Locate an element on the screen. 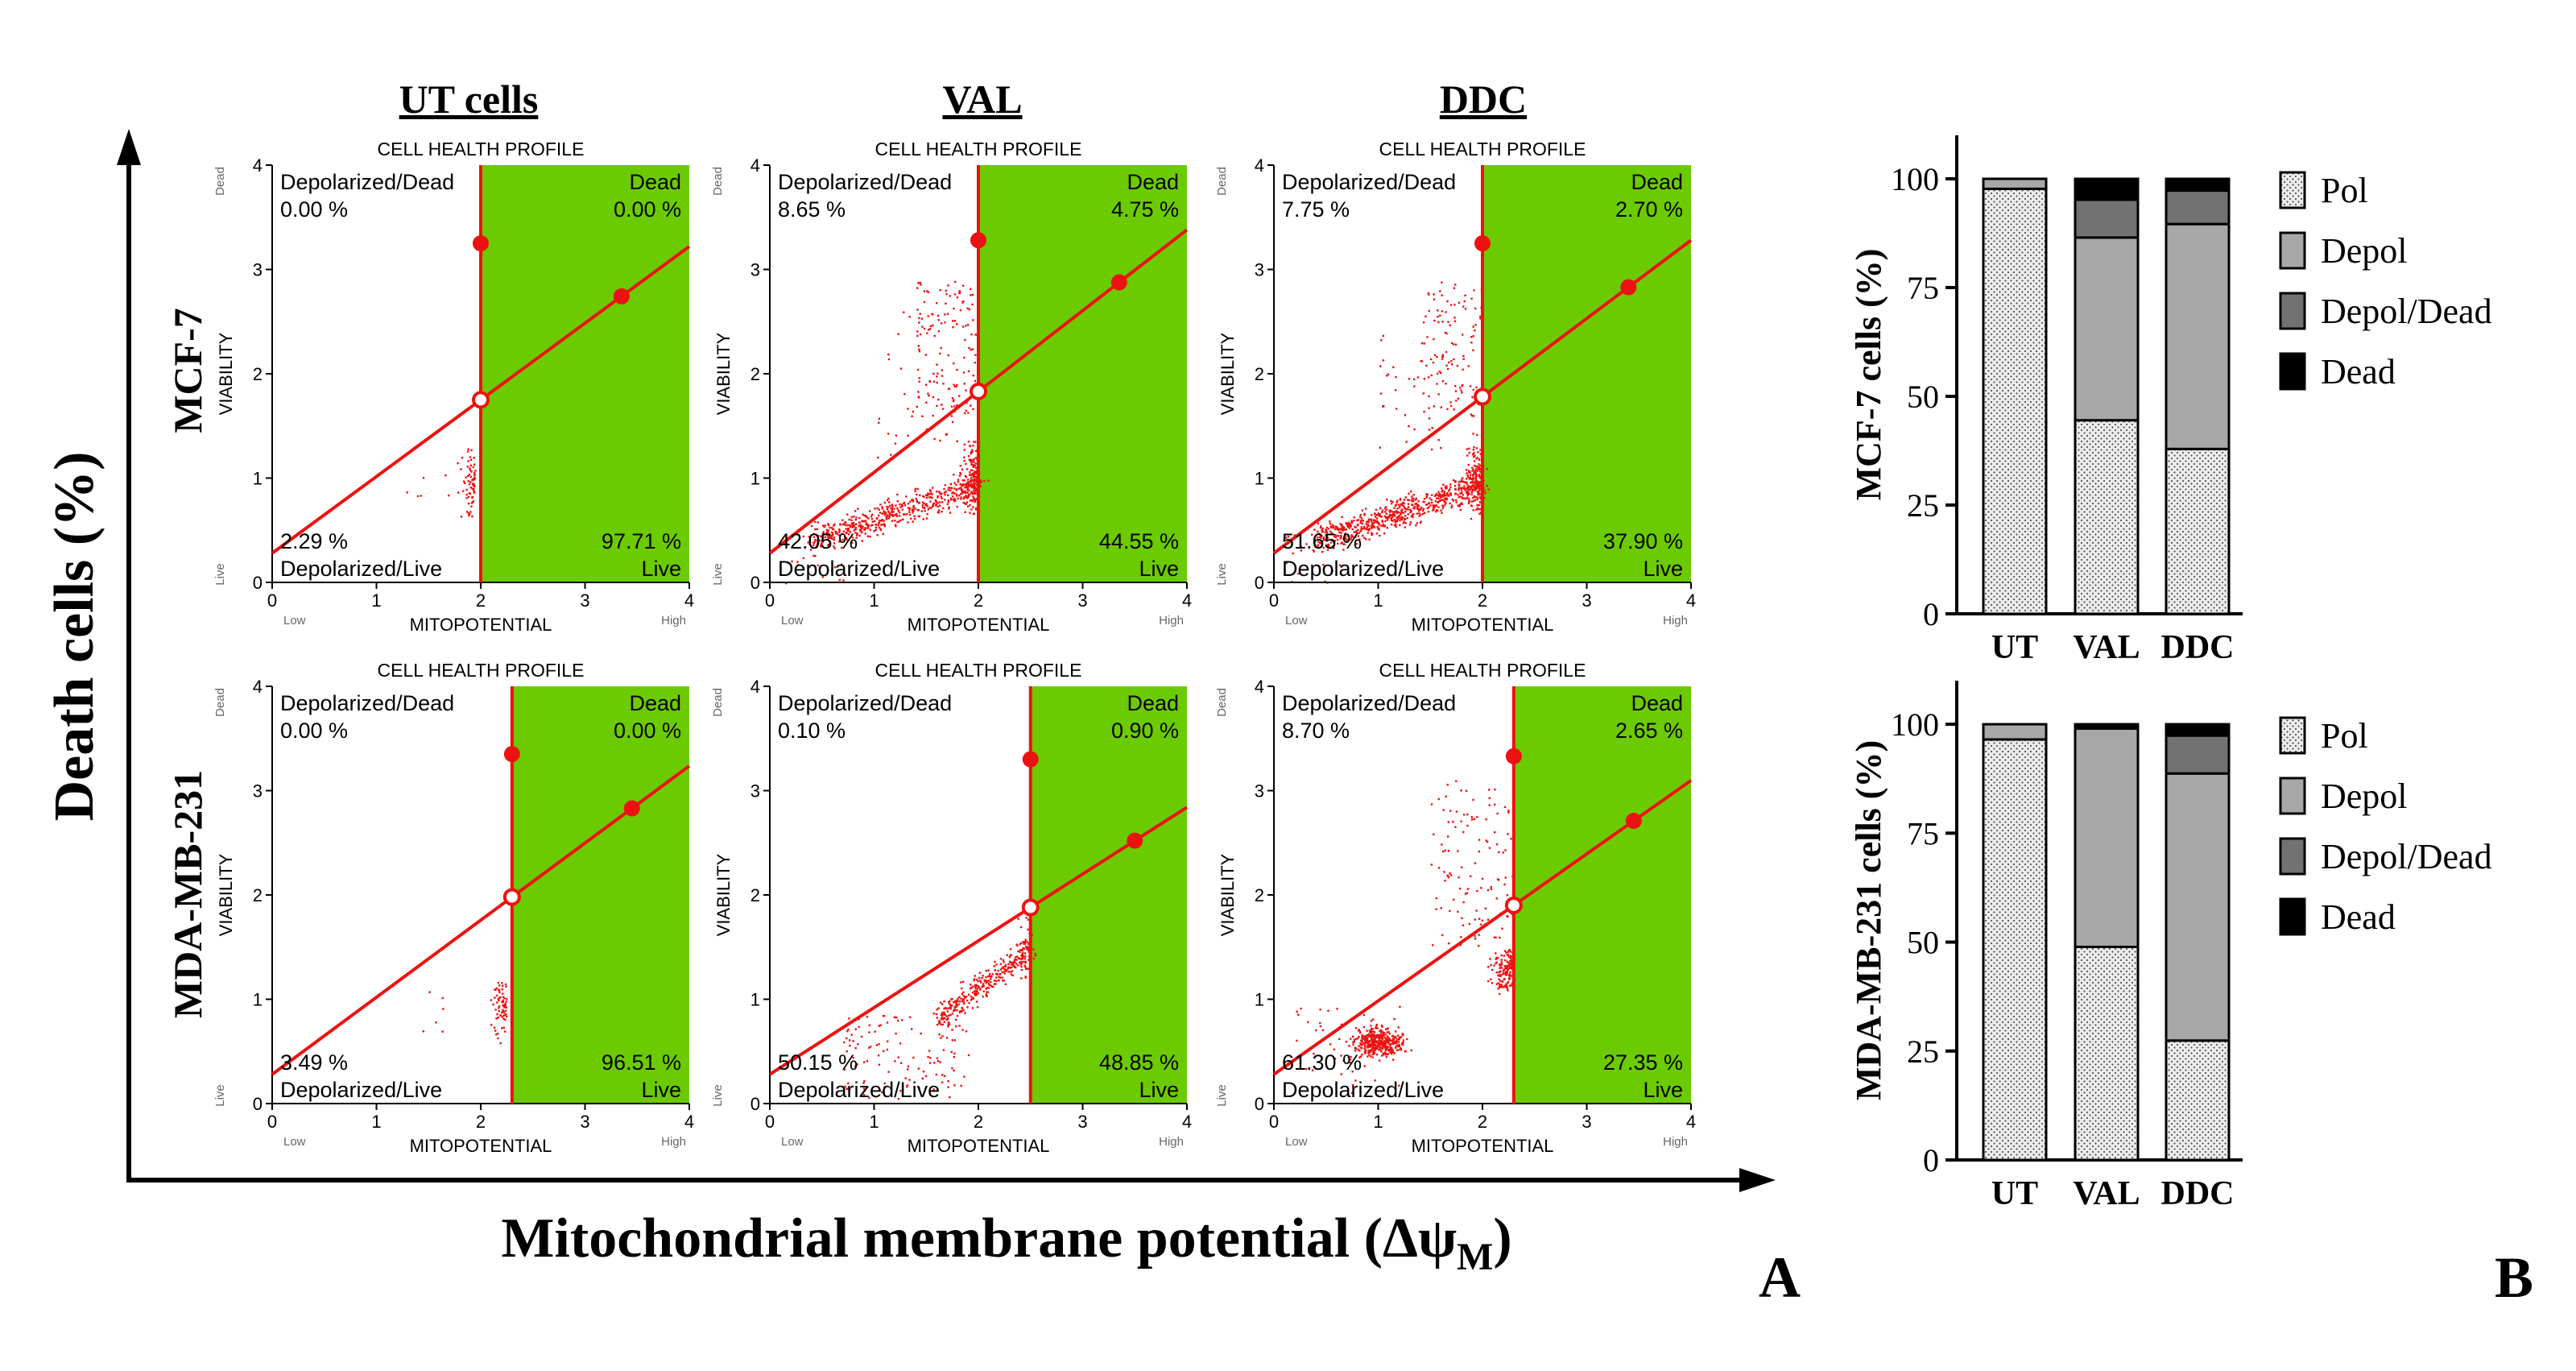 The height and width of the screenshot is (1371, 2576). x-tick-label: 0 is located at coordinates (1274, 600).